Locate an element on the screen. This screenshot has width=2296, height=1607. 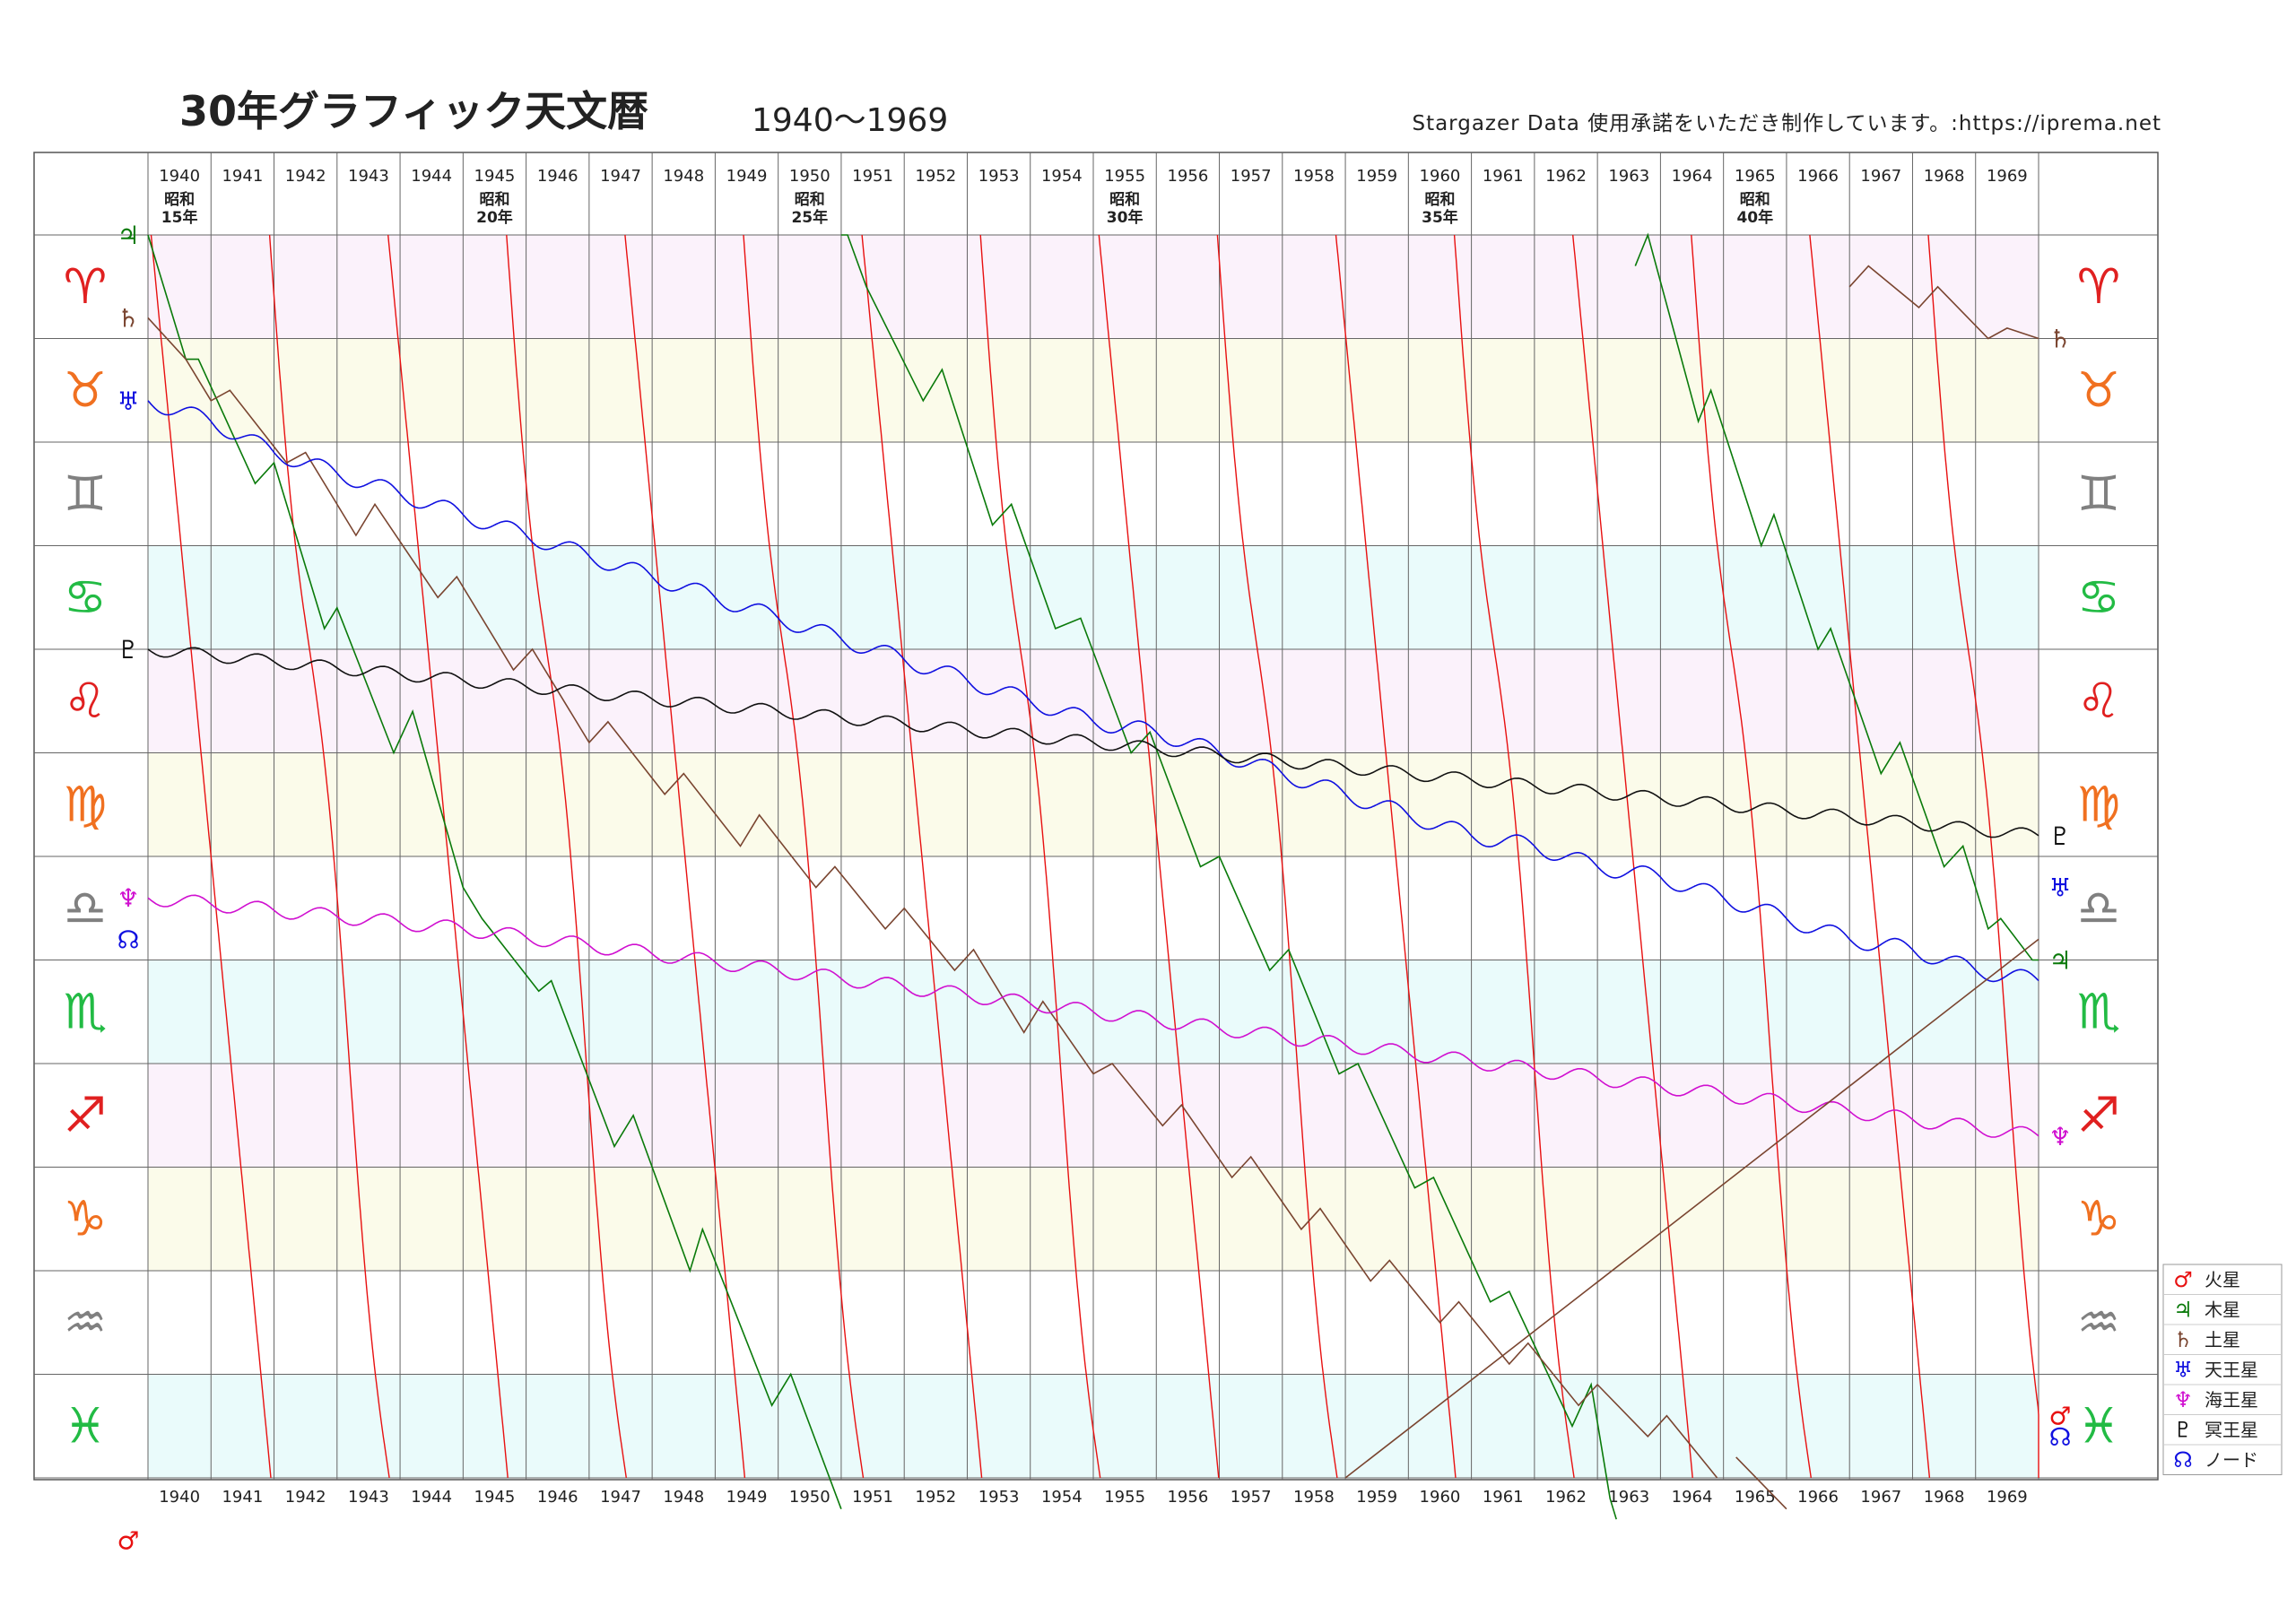
year-label-top: 1944 is located at coordinates (431, 177).